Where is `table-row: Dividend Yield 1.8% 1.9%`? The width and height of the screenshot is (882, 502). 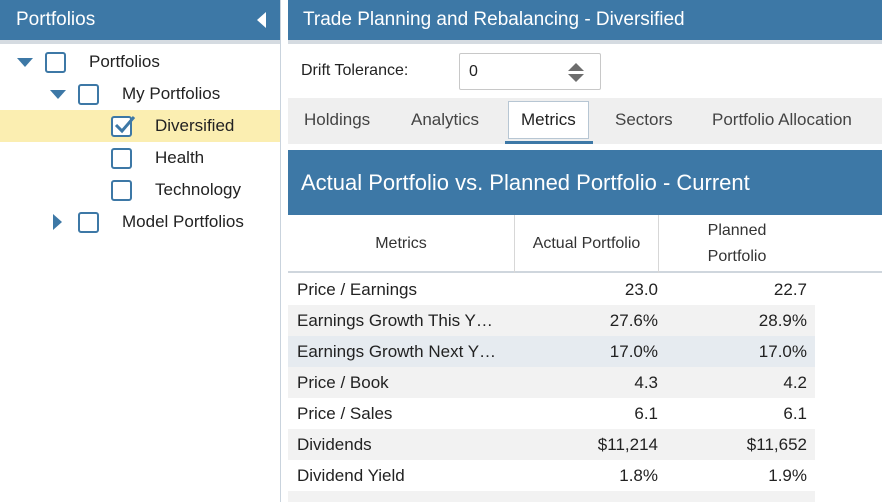
table-row: Dividend Yield 1.8% 1.9% is located at coordinates (551, 475).